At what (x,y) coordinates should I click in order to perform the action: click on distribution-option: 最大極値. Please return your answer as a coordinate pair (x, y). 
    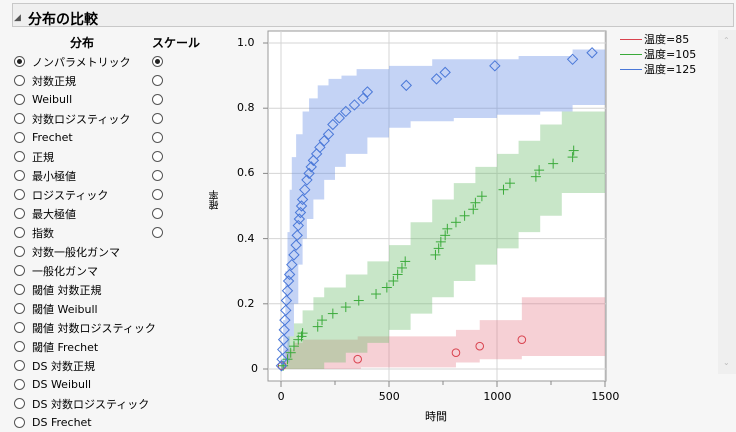
    Looking at the image, I should click on (45, 213).